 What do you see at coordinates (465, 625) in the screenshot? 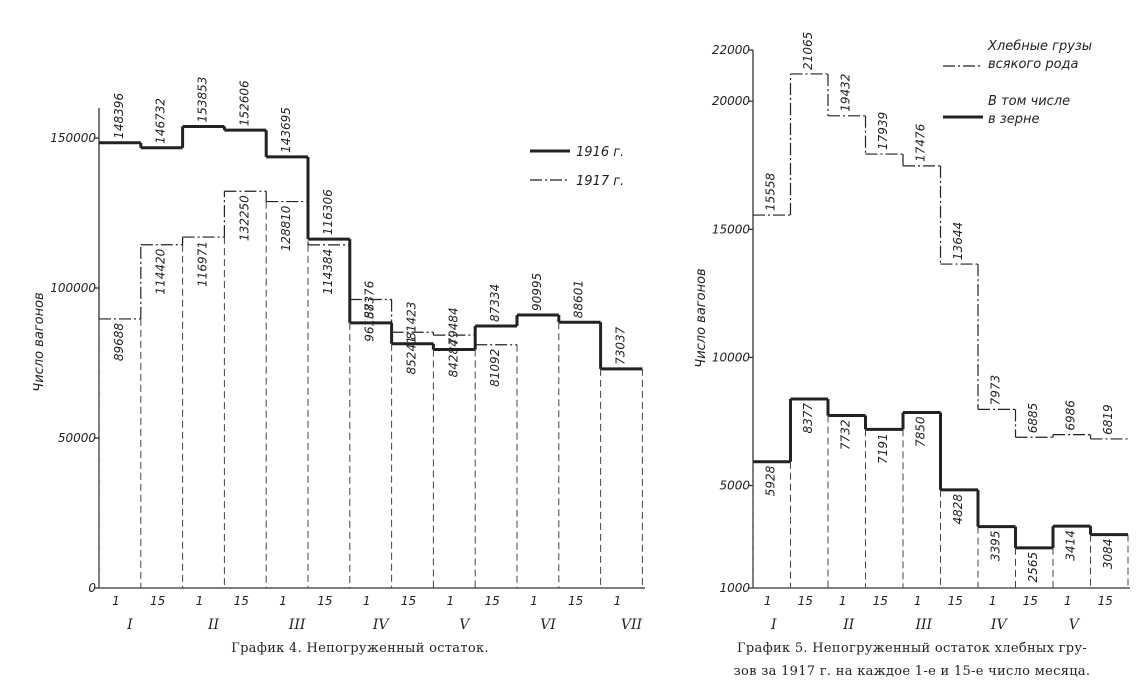
I see `chart4-month-label: V` at bounding box center [465, 625].